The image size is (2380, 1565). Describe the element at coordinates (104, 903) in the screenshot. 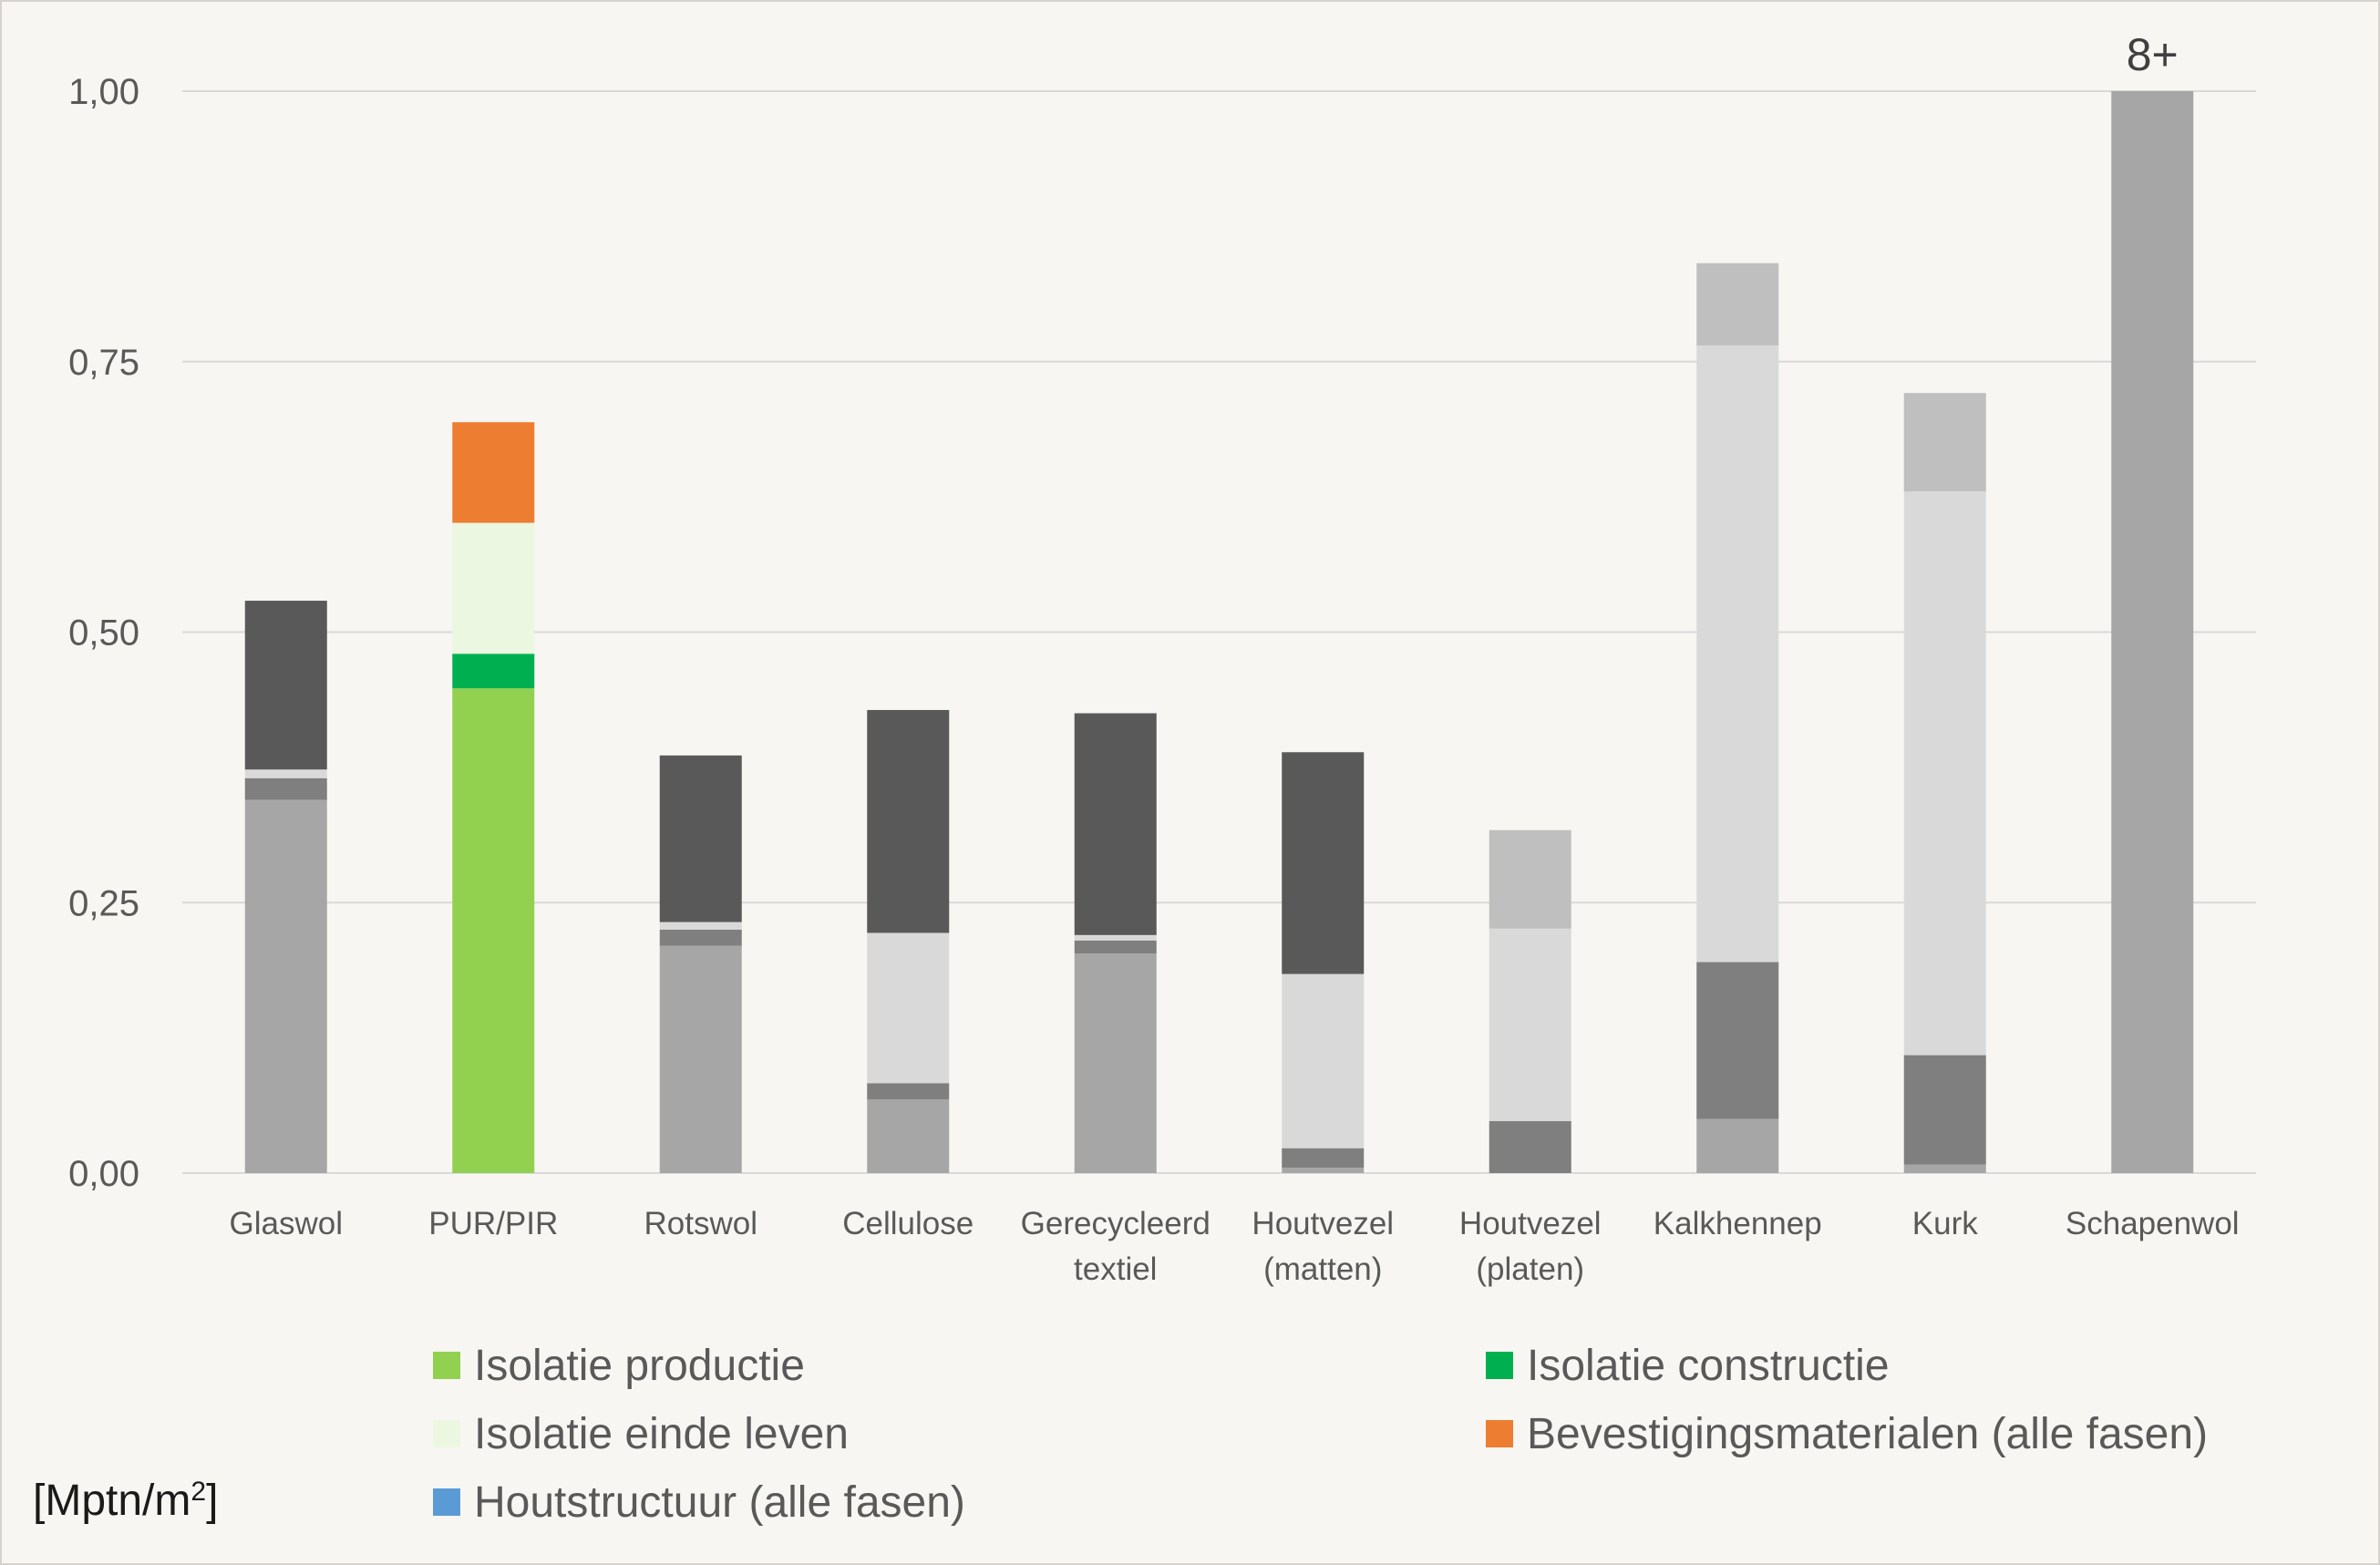

I see `y-tick-label: 0,25` at that location.